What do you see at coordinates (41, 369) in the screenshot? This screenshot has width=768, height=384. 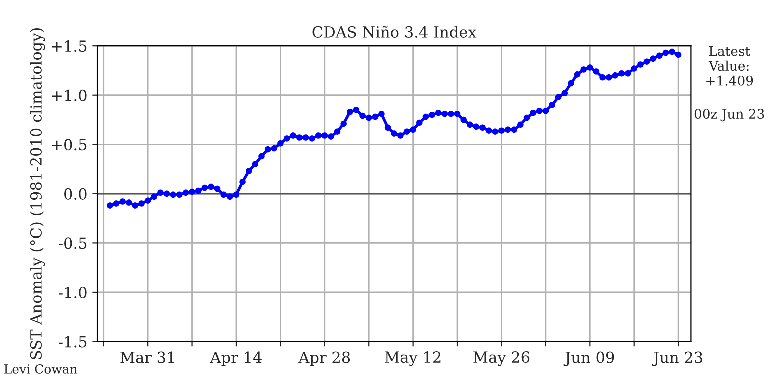 I see `text: Levi Cowan` at bounding box center [41, 369].